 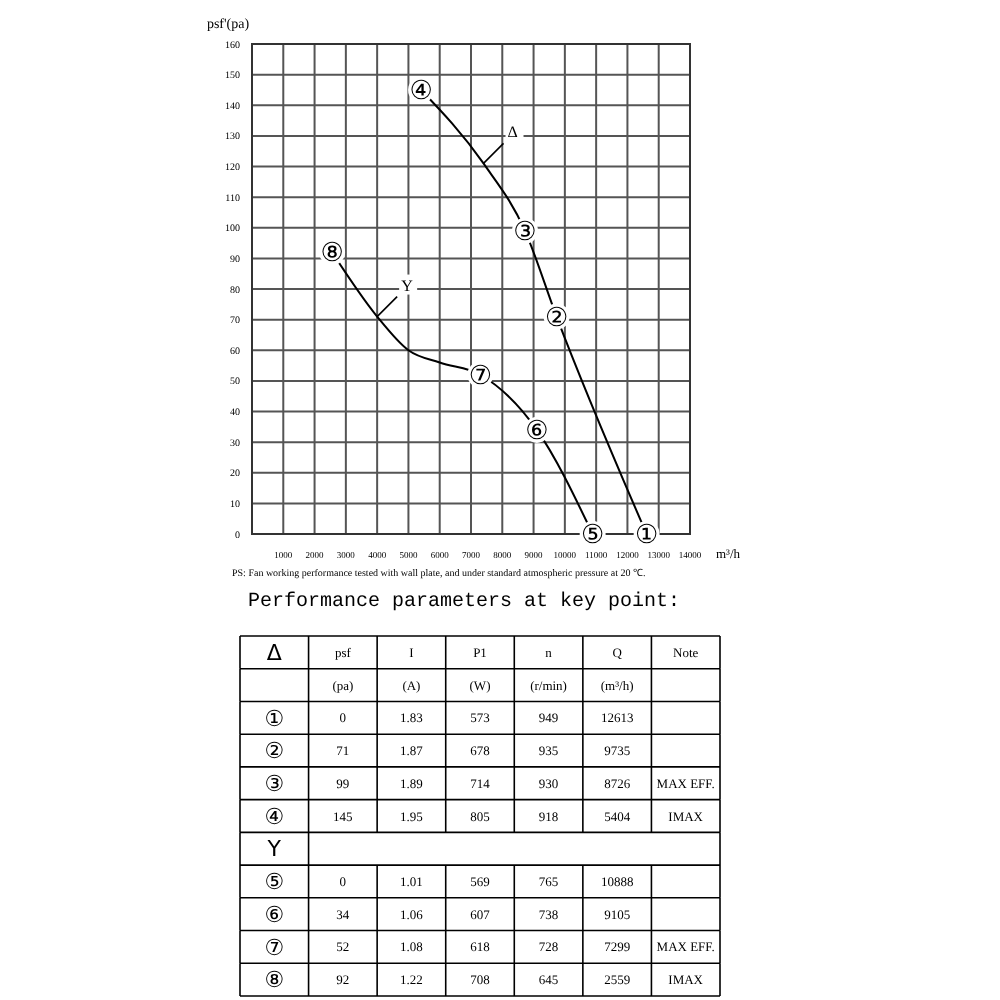 What do you see at coordinates (480, 376) in the screenshot?
I see `data-label: ⑦` at bounding box center [480, 376].